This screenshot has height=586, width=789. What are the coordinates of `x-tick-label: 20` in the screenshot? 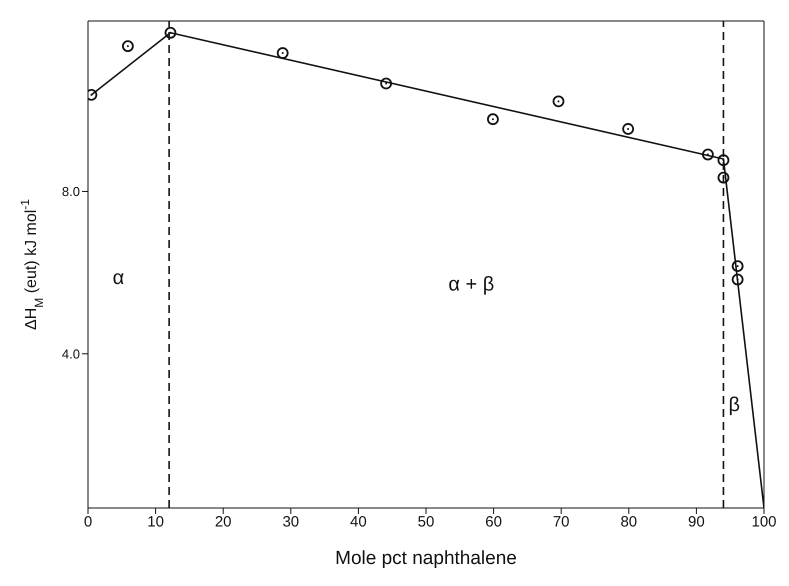 It's located at (223, 522).